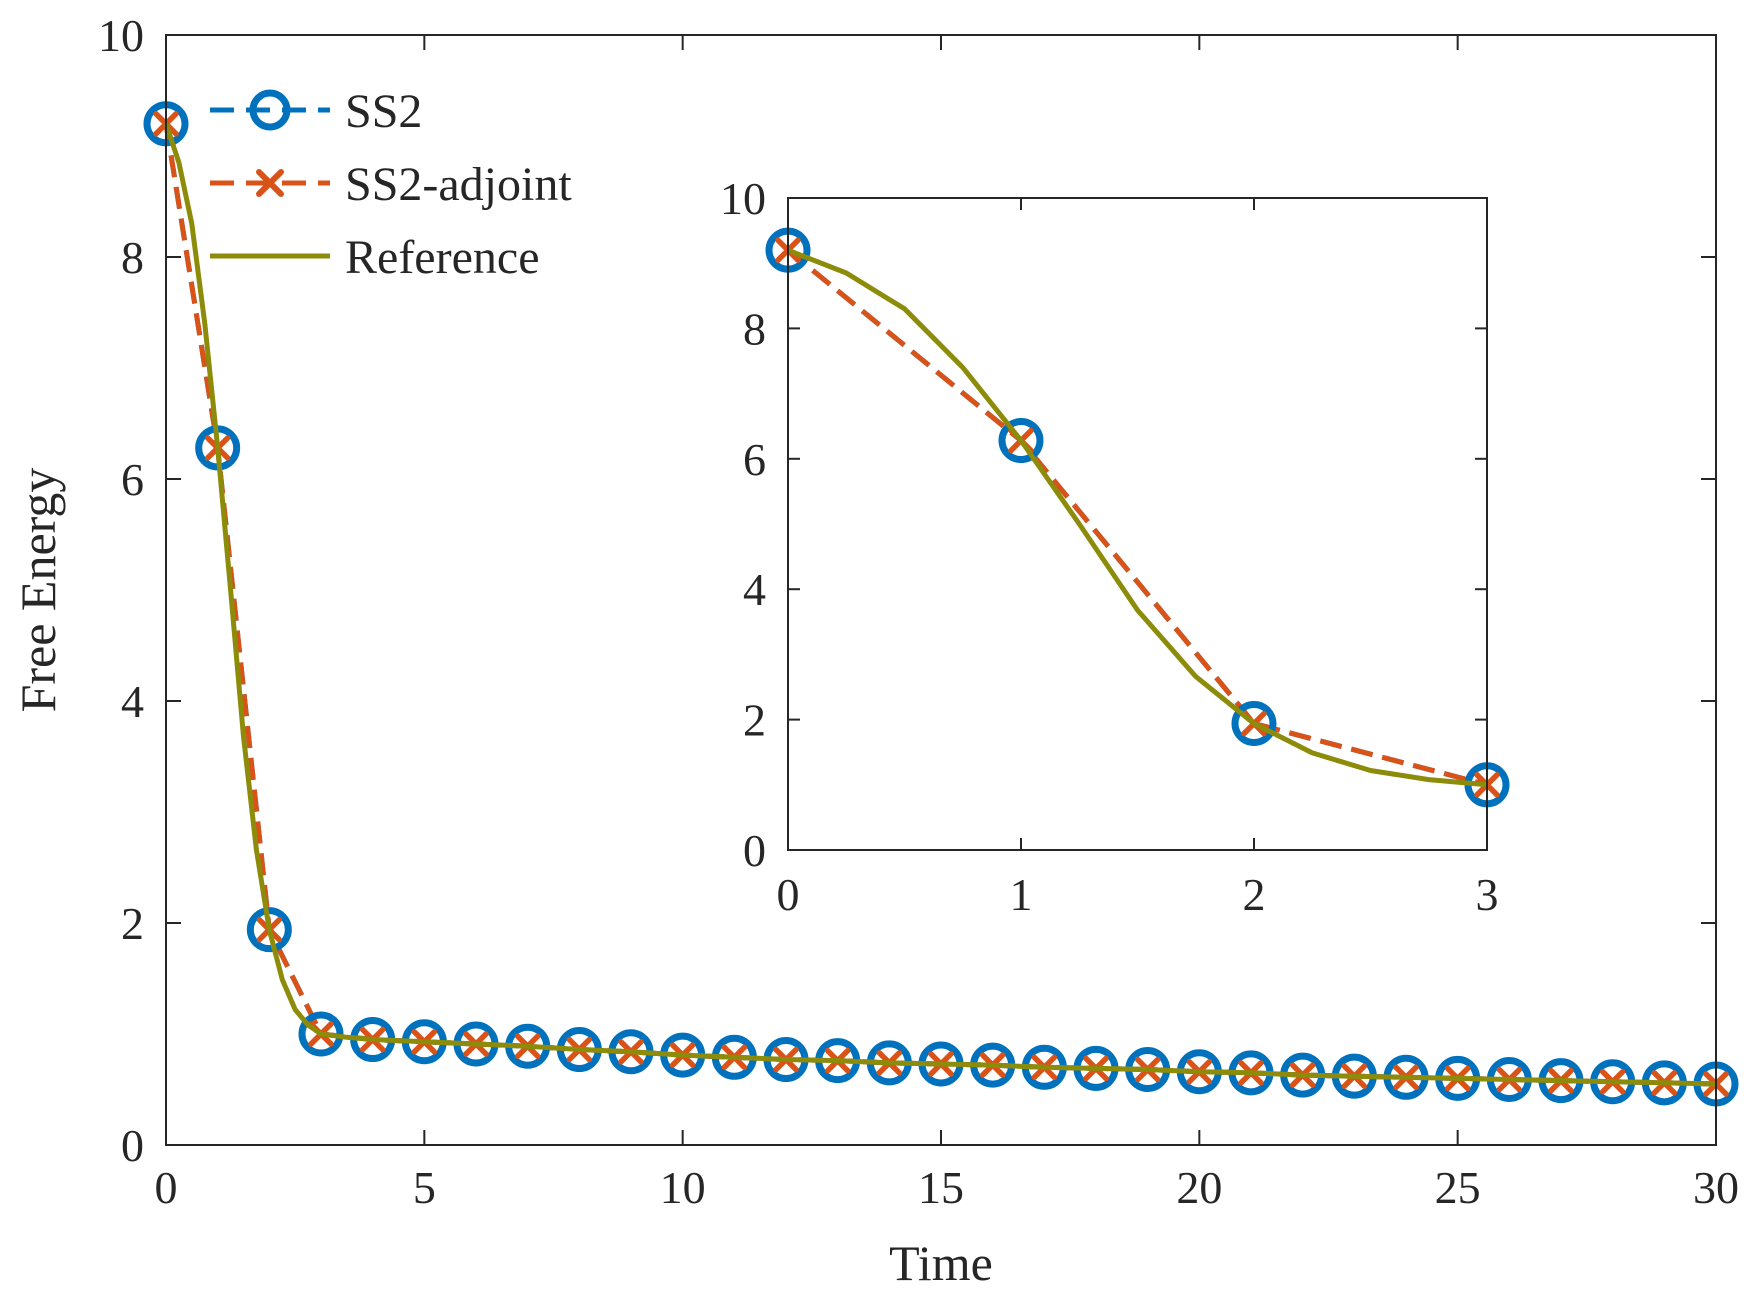 The height and width of the screenshot is (1313, 1750). Describe the element at coordinates (132, 257) in the screenshot. I see `main-y-tick-label: 8` at that location.